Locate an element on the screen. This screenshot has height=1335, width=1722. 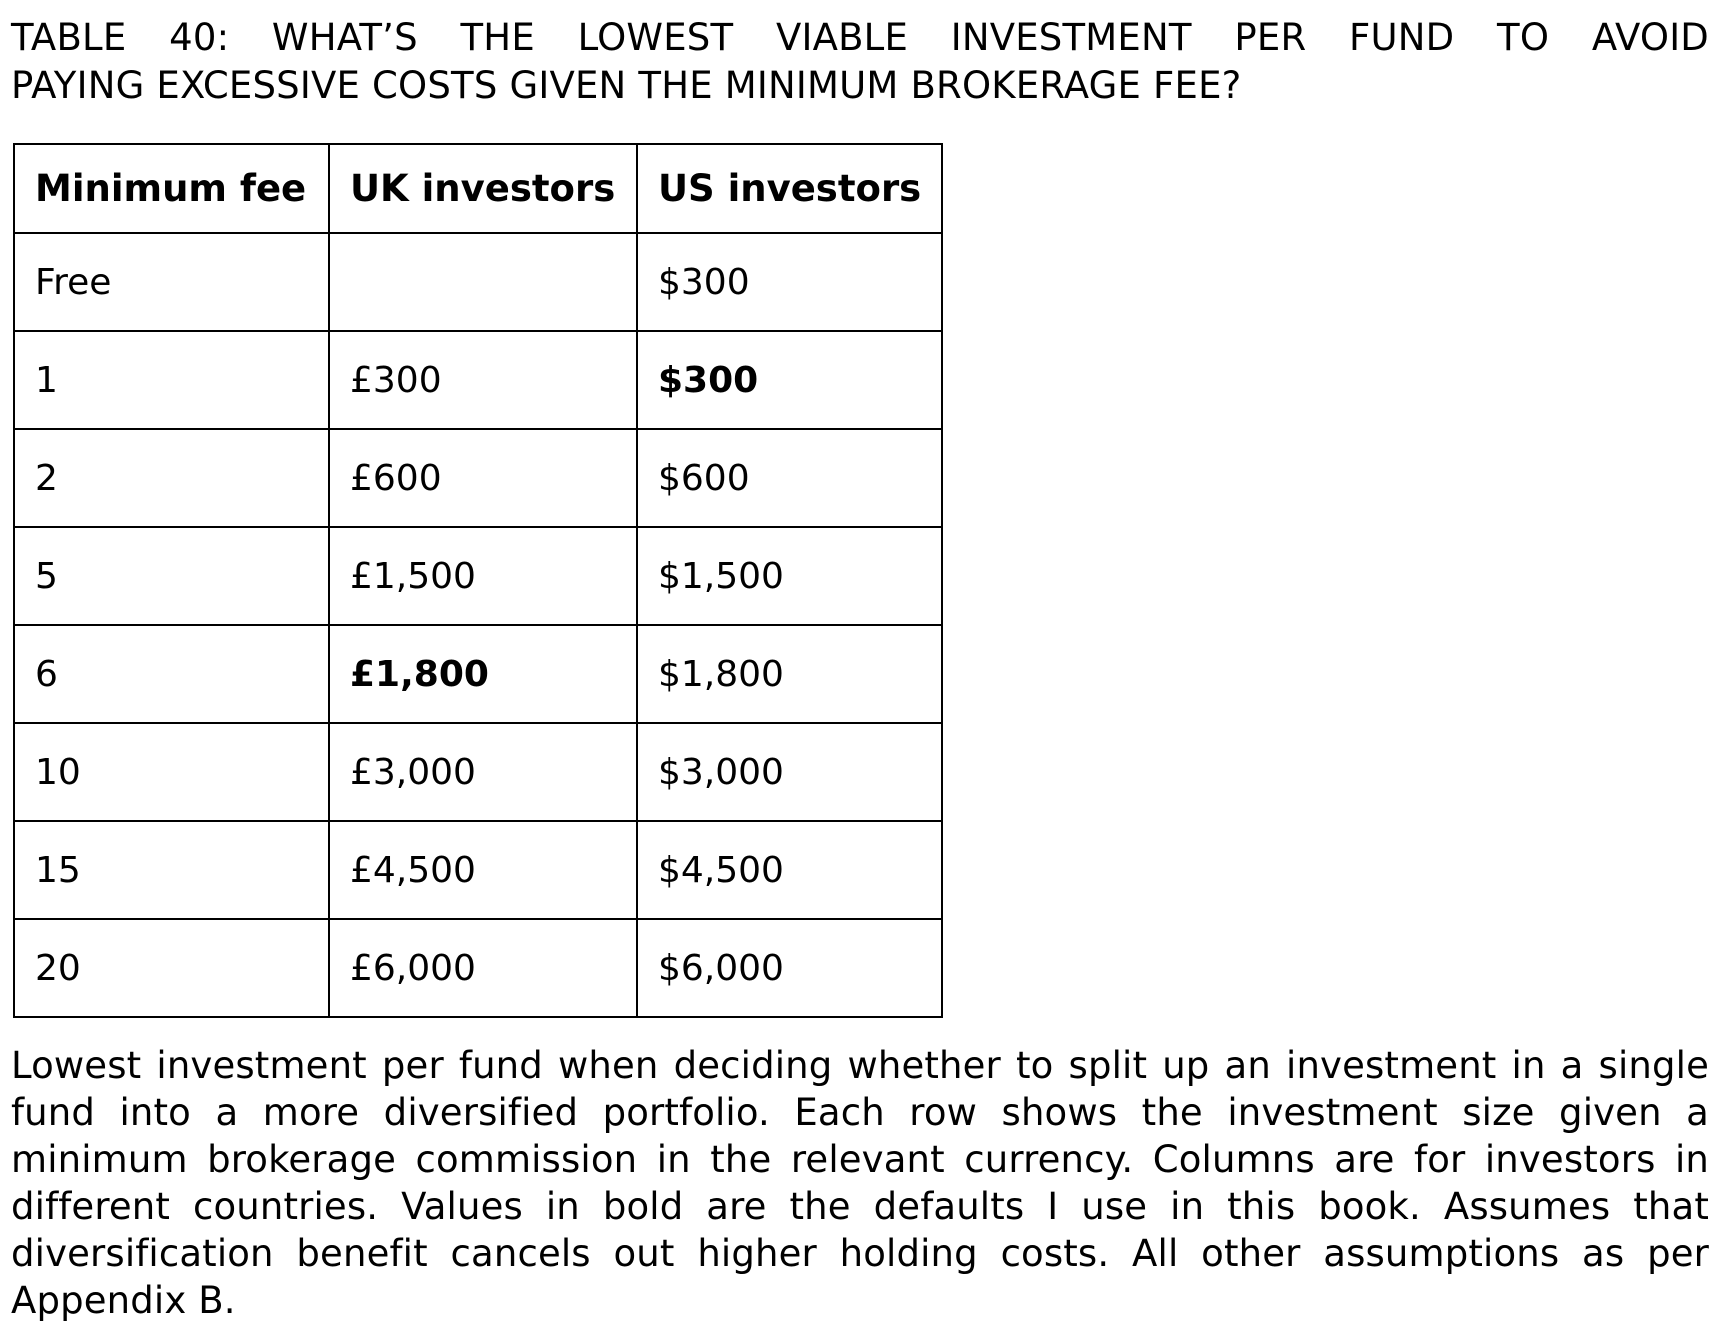
cell-uk-investors: £3,000 is located at coordinates (483, 772).